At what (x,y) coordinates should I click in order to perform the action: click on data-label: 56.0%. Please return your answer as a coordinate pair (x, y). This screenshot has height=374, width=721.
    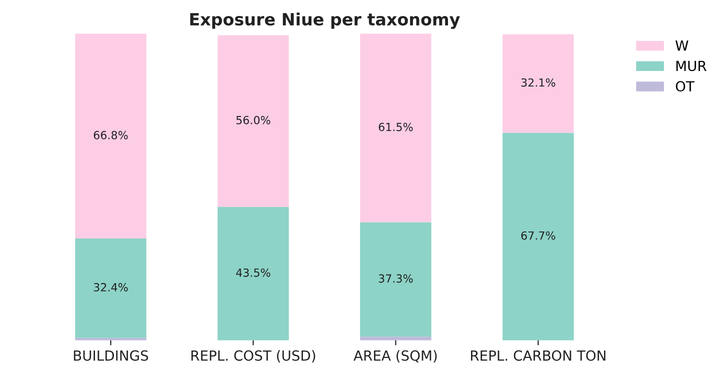
    Looking at the image, I should click on (253, 120).